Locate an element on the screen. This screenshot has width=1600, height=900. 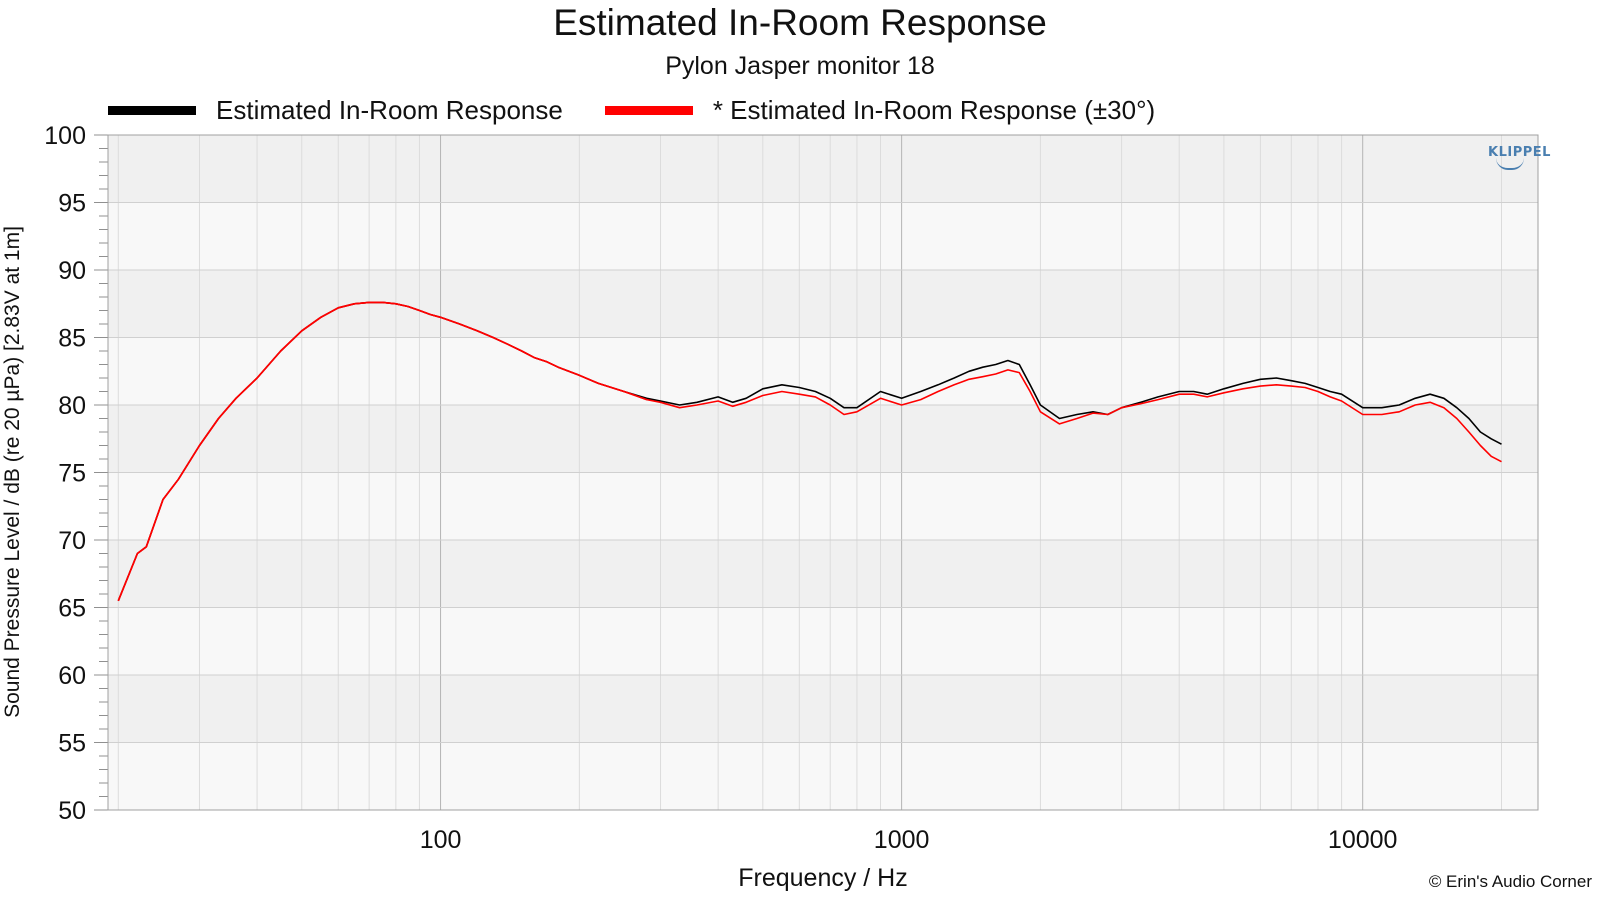
y-tick-label: 55 is located at coordinates (72, 744).